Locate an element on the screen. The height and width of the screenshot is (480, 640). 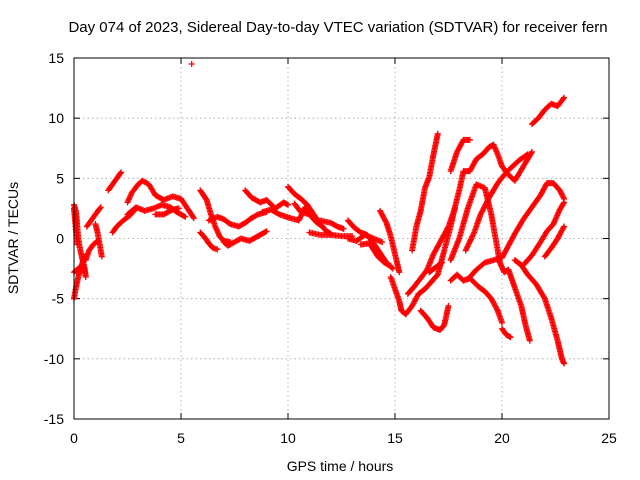
x-tick-label: 5 is located at coordinates (181, 438).